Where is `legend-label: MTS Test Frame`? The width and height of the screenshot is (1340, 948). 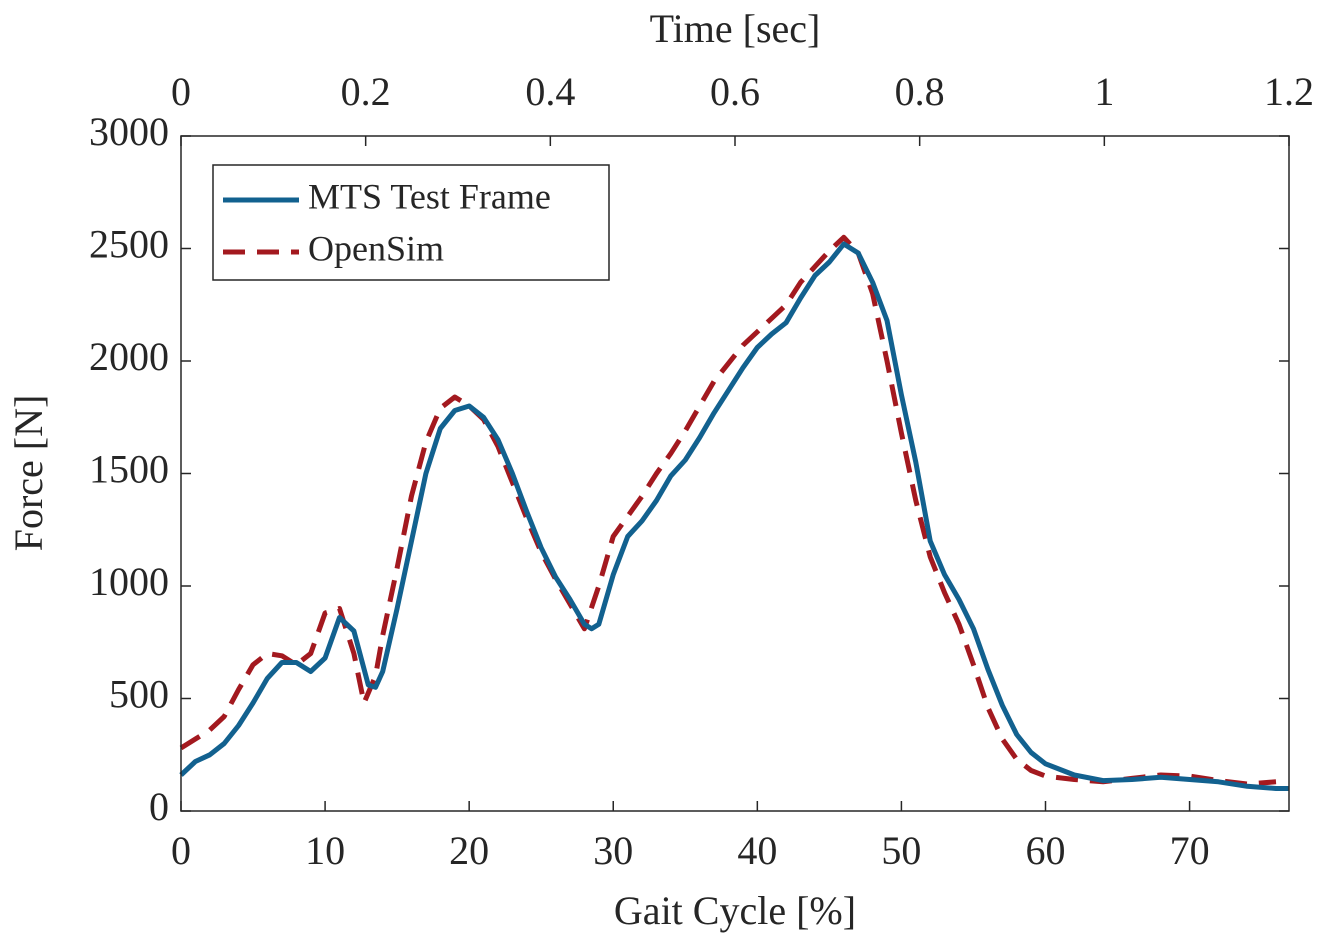 legend-label: MTS Test Frame is located at coordinates (429, 196).